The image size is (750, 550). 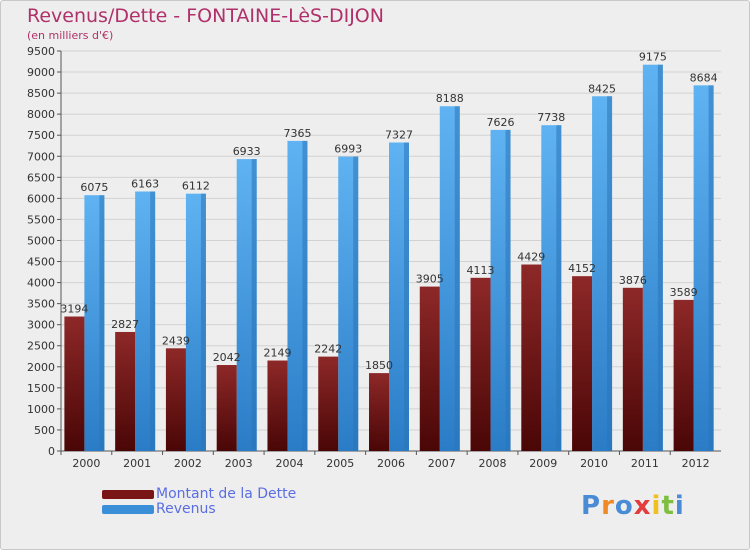 I want to click on data-label-revenus: 7327, so click(x=399, y=134).